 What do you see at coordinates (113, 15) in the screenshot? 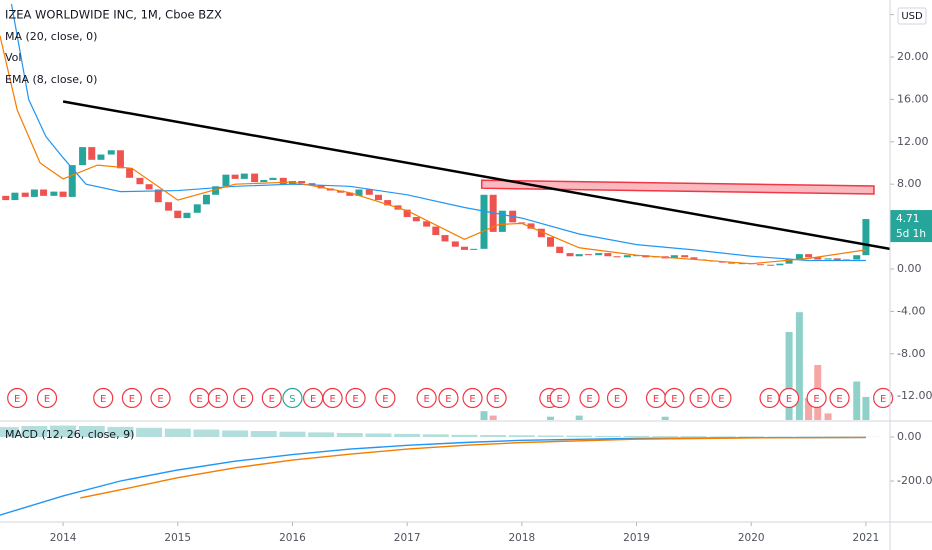
I see `symbol-title: IZEA WORLDWIDE INC, 1M, Cboe BZX` at bounding box center [113, 15].